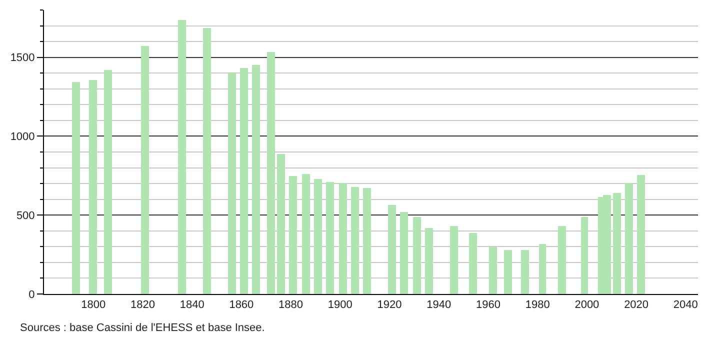 This screenshot has height=340, width=710. What do you see at coordinates (389, 305) in the screenshot?
I see `x-tick-label: 1920` at bounding box center [389, 305].